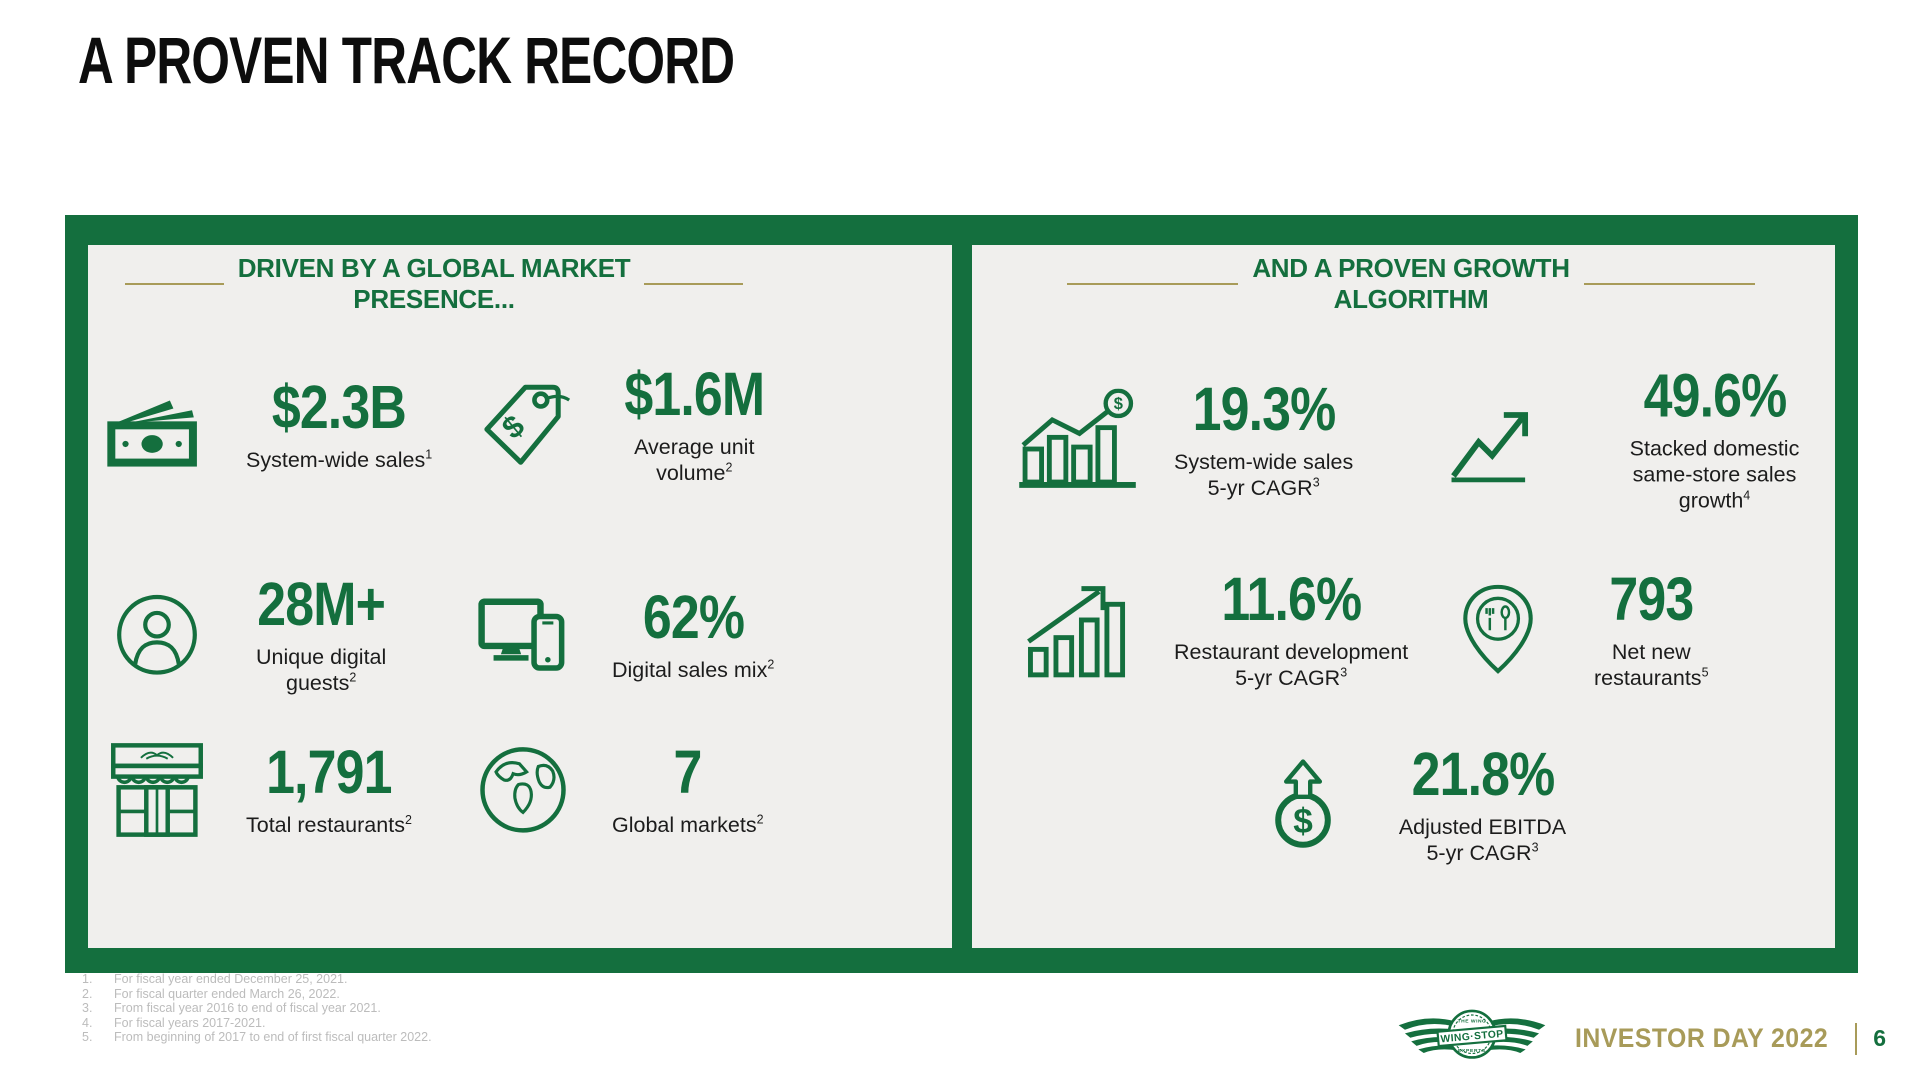 The width and height of the screenshot is (1920, 1080). I want to click on stat-adjusted-ebitda-cagr: $ 21.8% Adjusted EBITDA 5-yr CAGR3, so click(1404, 802).